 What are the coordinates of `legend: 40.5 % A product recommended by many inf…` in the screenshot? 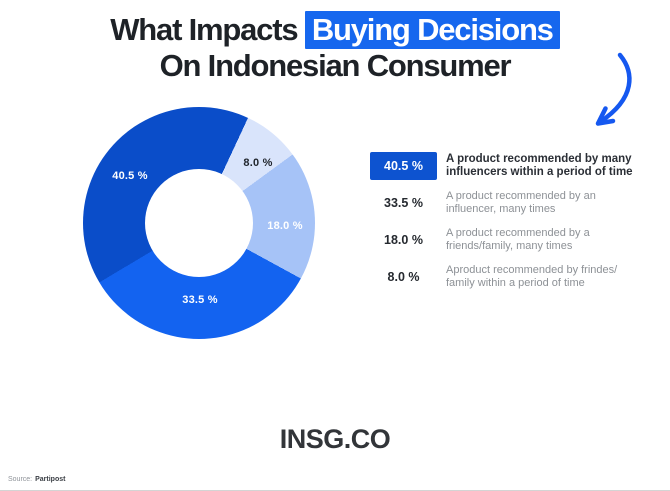 It's located at (516, 221).